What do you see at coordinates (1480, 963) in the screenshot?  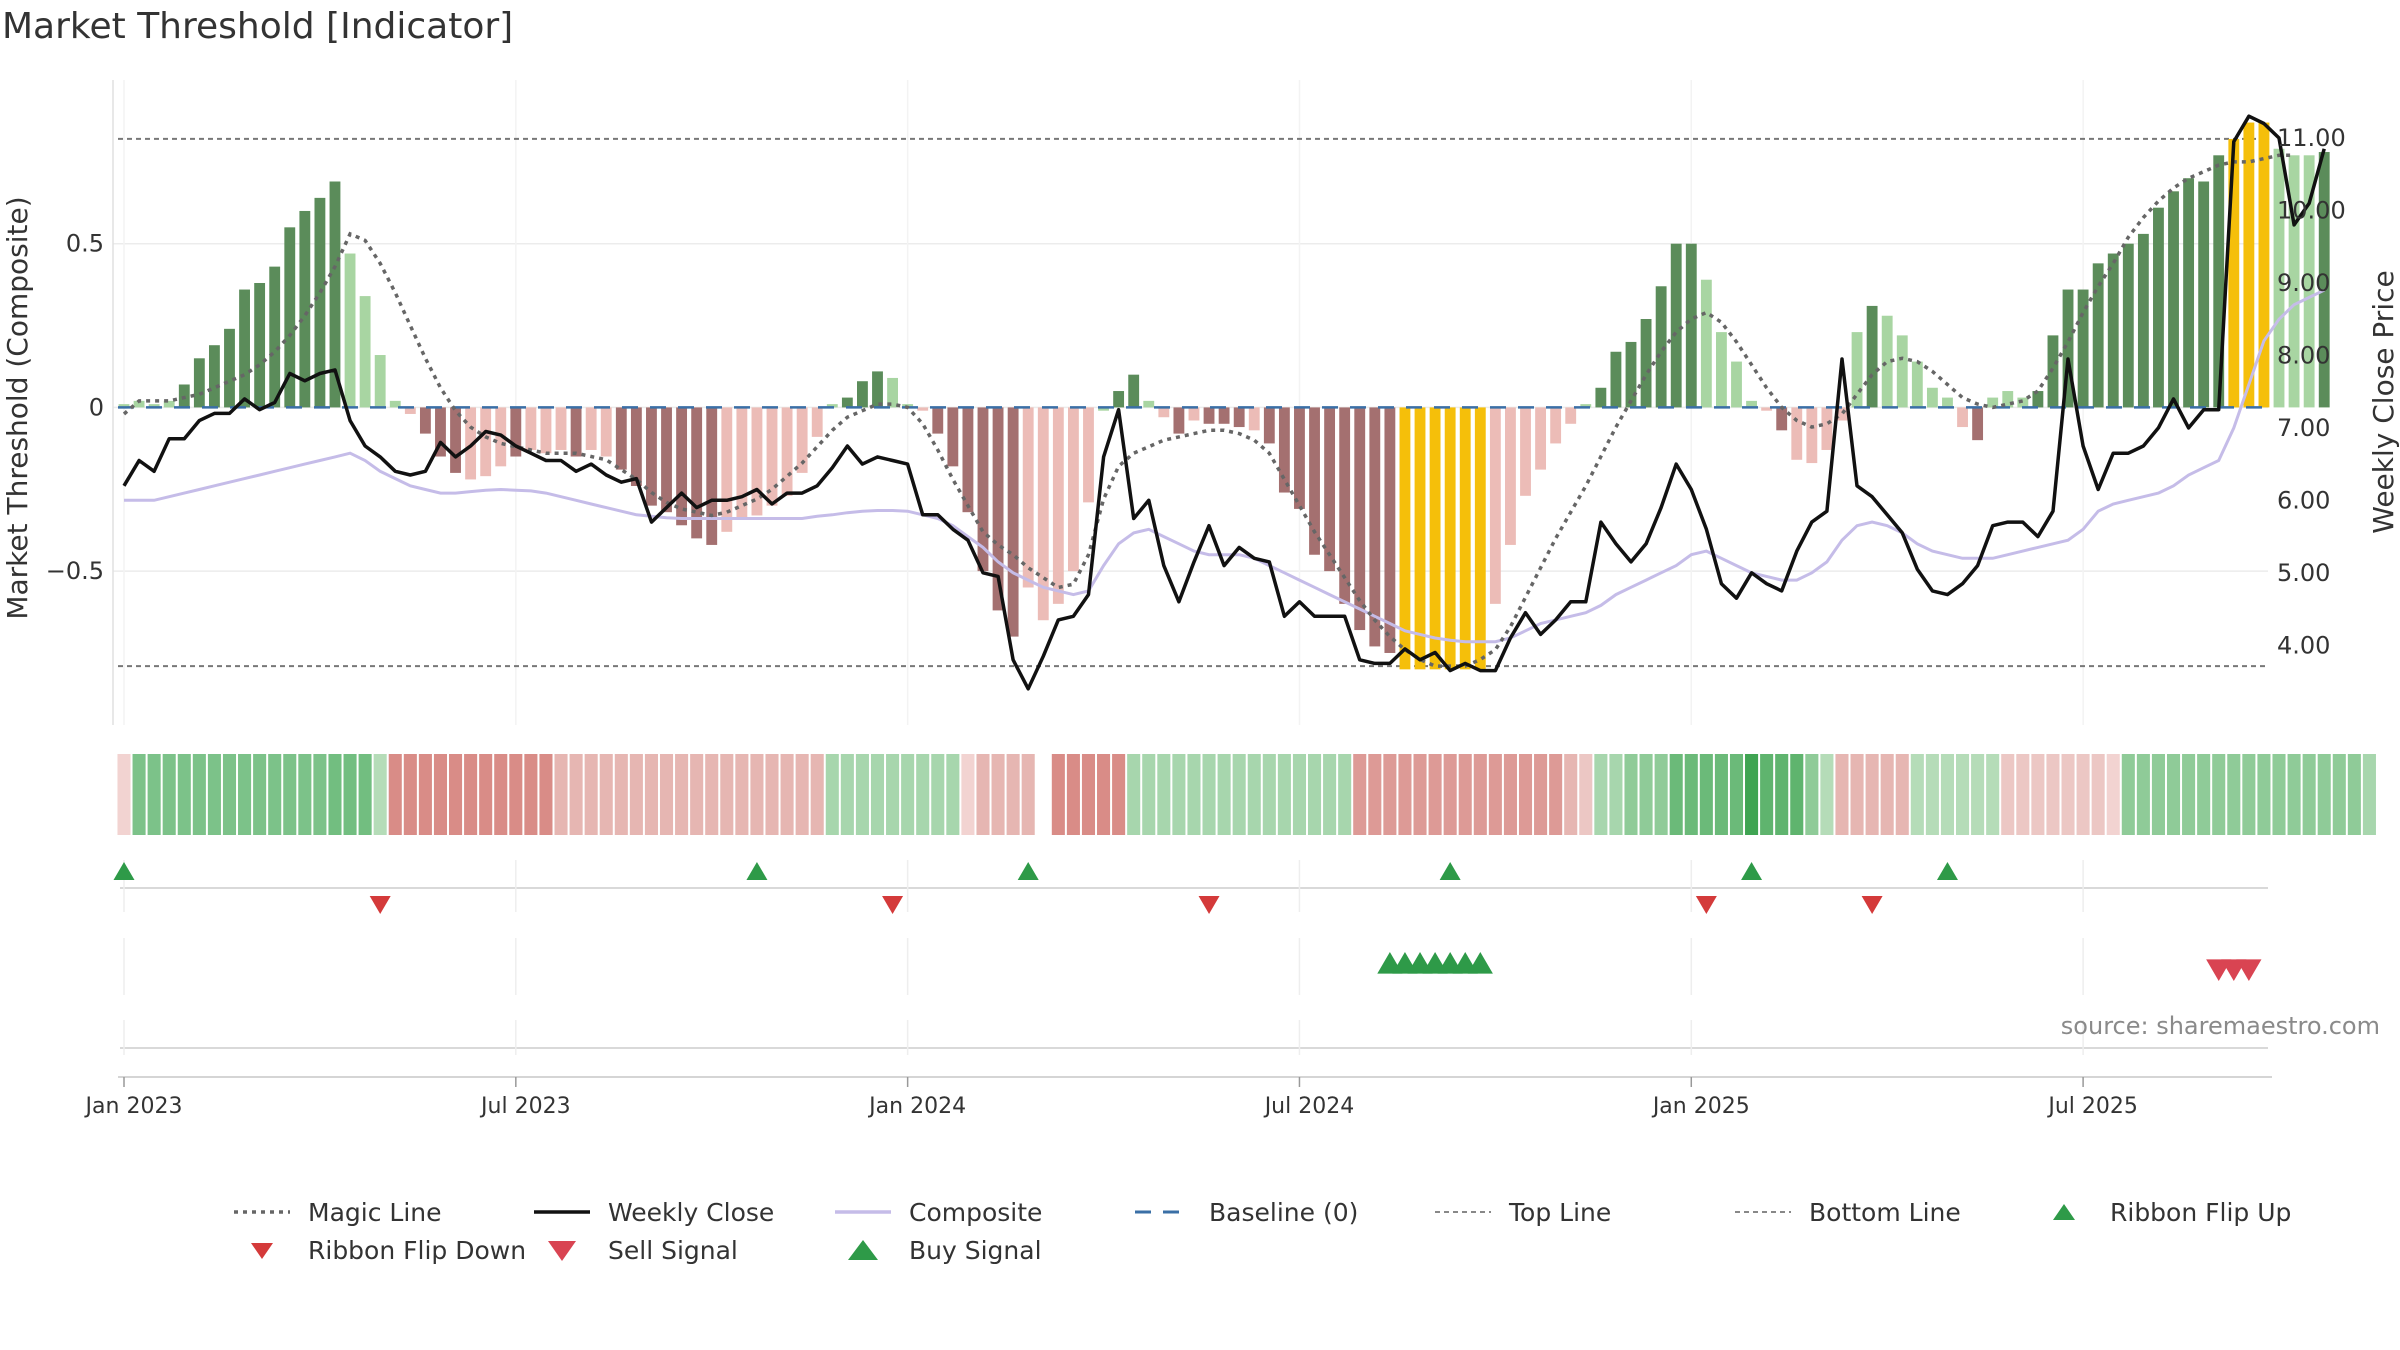 I see `buy-signal-marker` at bounding box center [1480, 963].